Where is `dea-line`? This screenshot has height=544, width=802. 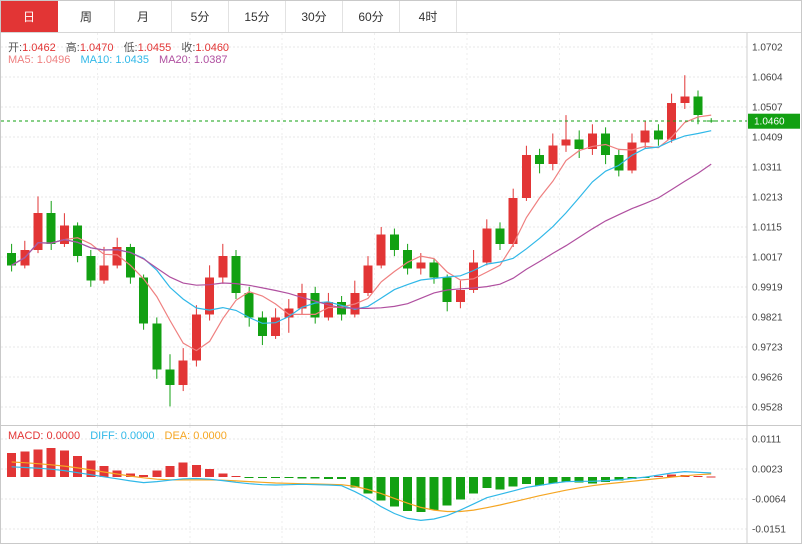
dea-line is located at coordinates (361, 487).